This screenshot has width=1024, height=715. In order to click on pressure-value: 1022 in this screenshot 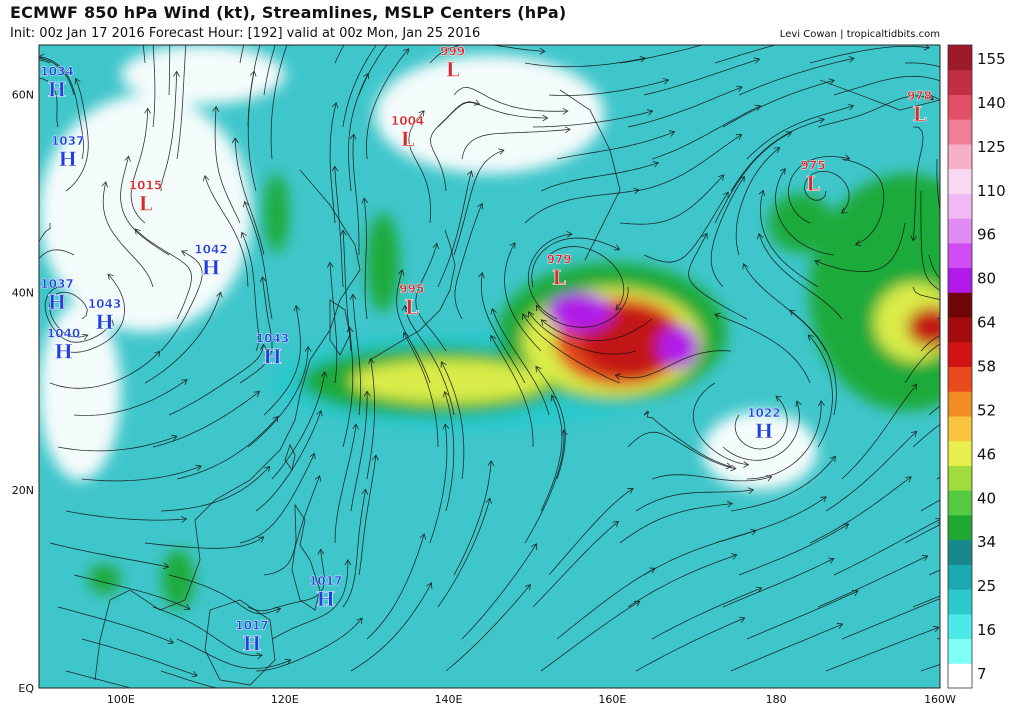, I will do `click(763, 413)`.